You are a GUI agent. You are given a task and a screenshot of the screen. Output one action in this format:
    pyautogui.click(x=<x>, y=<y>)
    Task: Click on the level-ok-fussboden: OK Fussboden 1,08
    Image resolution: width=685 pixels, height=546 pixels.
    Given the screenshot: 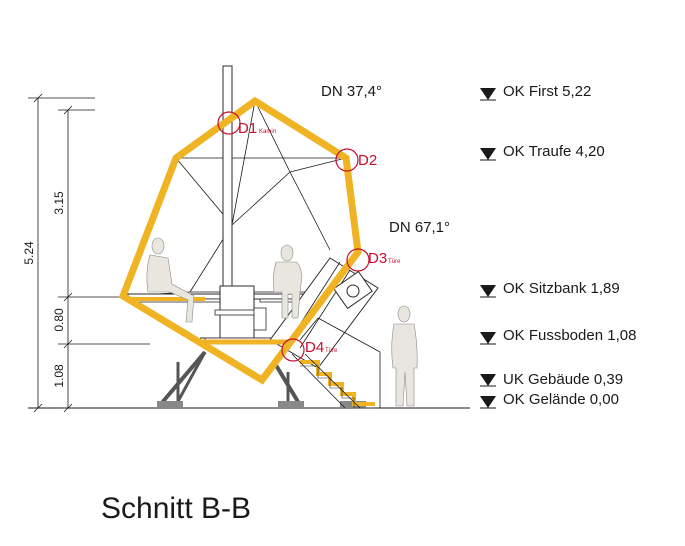 What is the action you would take?
    pyautogui.click(x=558, y=336)
    